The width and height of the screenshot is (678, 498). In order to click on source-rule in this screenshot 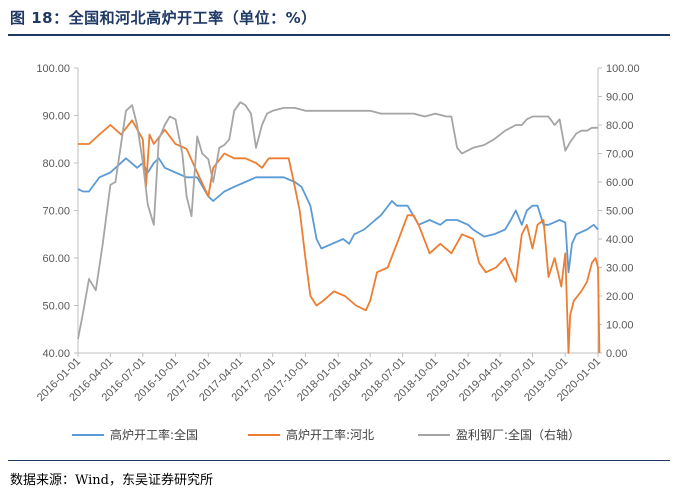, I will do `click(339, 460)`.